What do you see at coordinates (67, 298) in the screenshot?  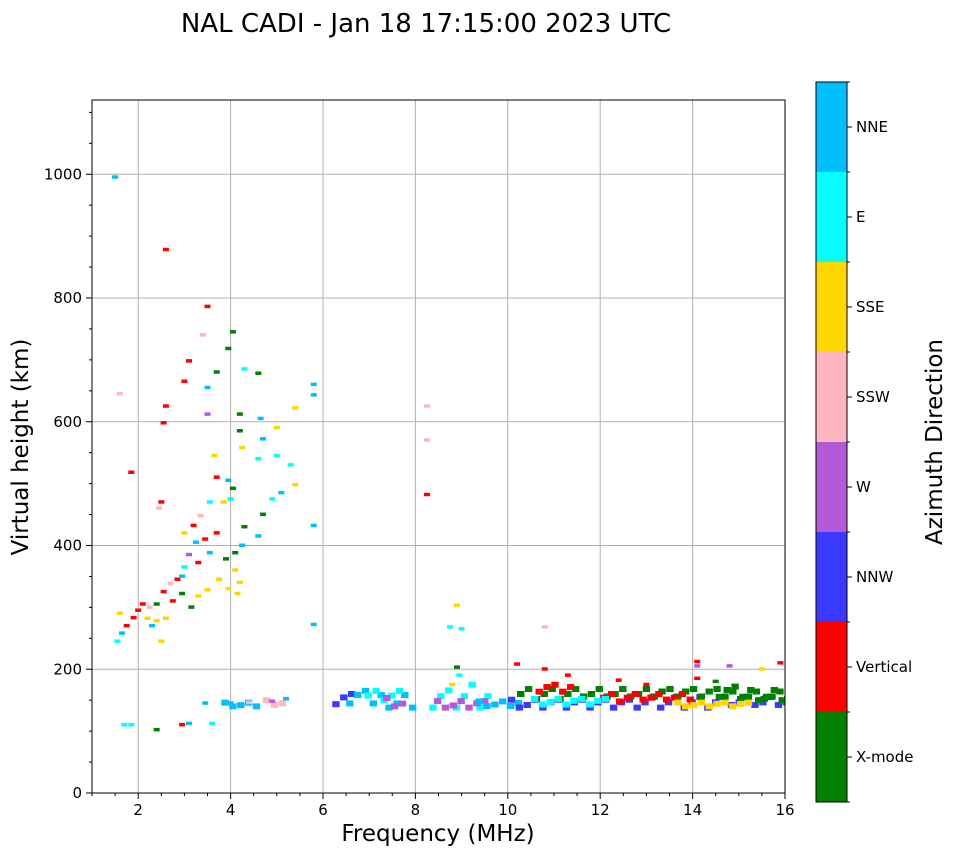 I see `y-tick-label: 800` at bounding box center [67, 298].